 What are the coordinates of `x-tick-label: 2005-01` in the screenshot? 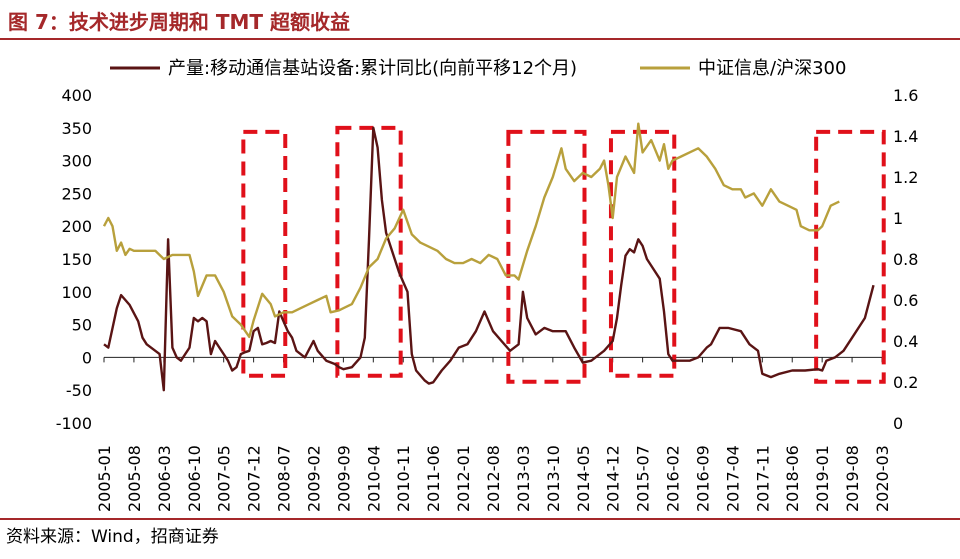 It's located at (104, 478).